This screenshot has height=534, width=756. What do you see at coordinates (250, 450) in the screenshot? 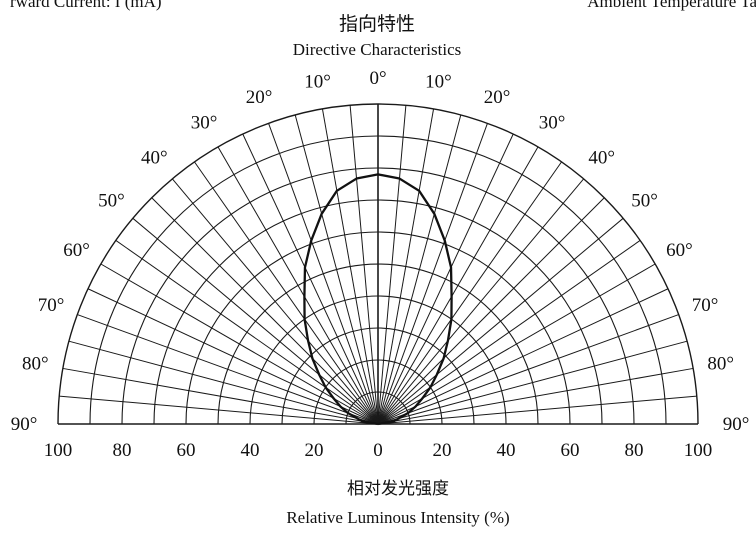
I see `radial-tick-label-left: 40` at bounding box center [250, 450].